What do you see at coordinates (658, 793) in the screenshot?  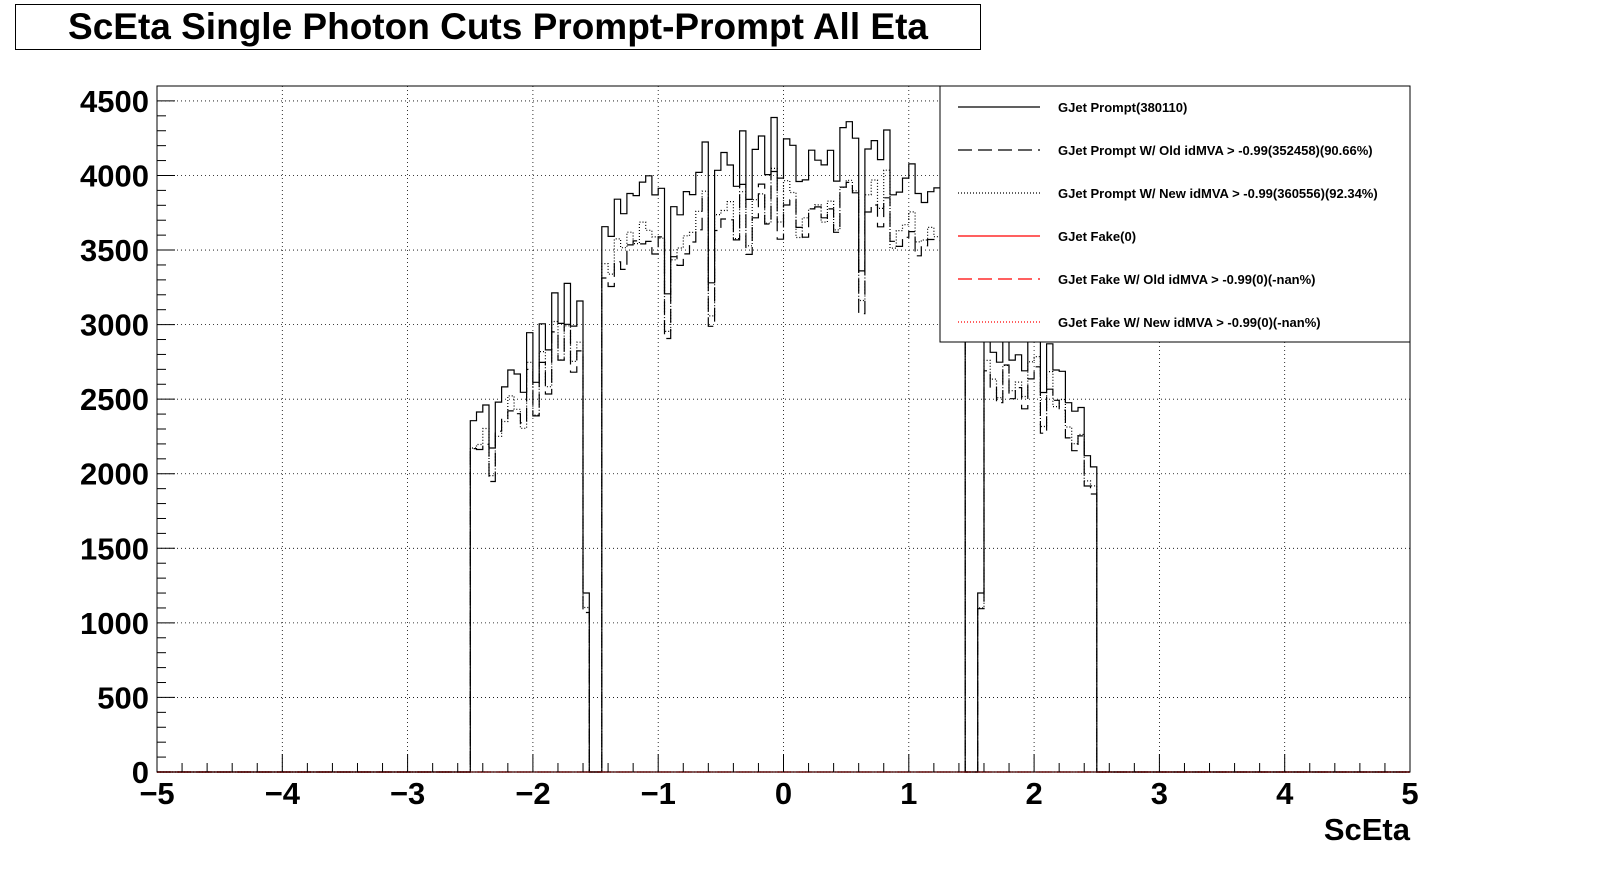 I see `x-tick-label: −1` at bounding box center [658, 793].